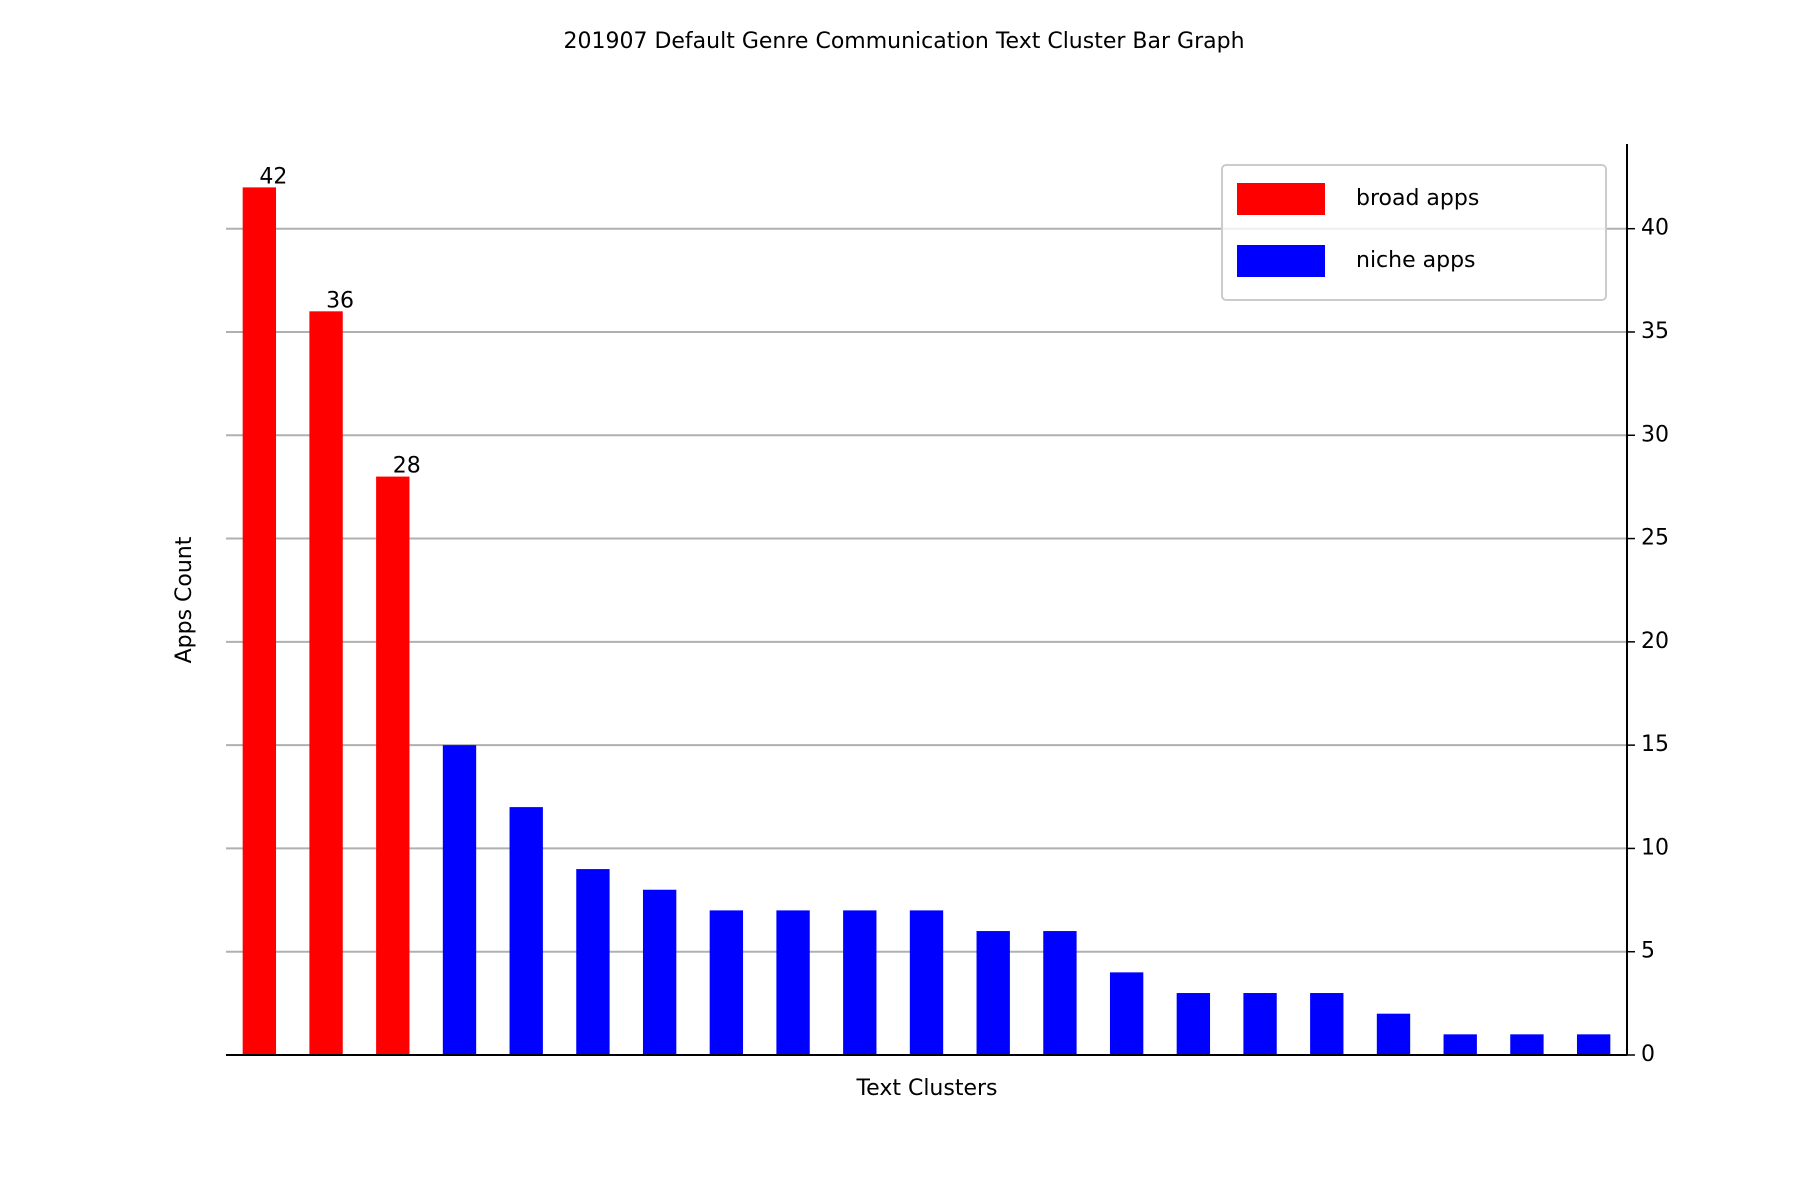 Image resolution: width=1800 pixels, height=1200 pixels. Describe the element at coordinates (1655, 538) in the screenshot. I see `y-tick-label: 25` at that location.